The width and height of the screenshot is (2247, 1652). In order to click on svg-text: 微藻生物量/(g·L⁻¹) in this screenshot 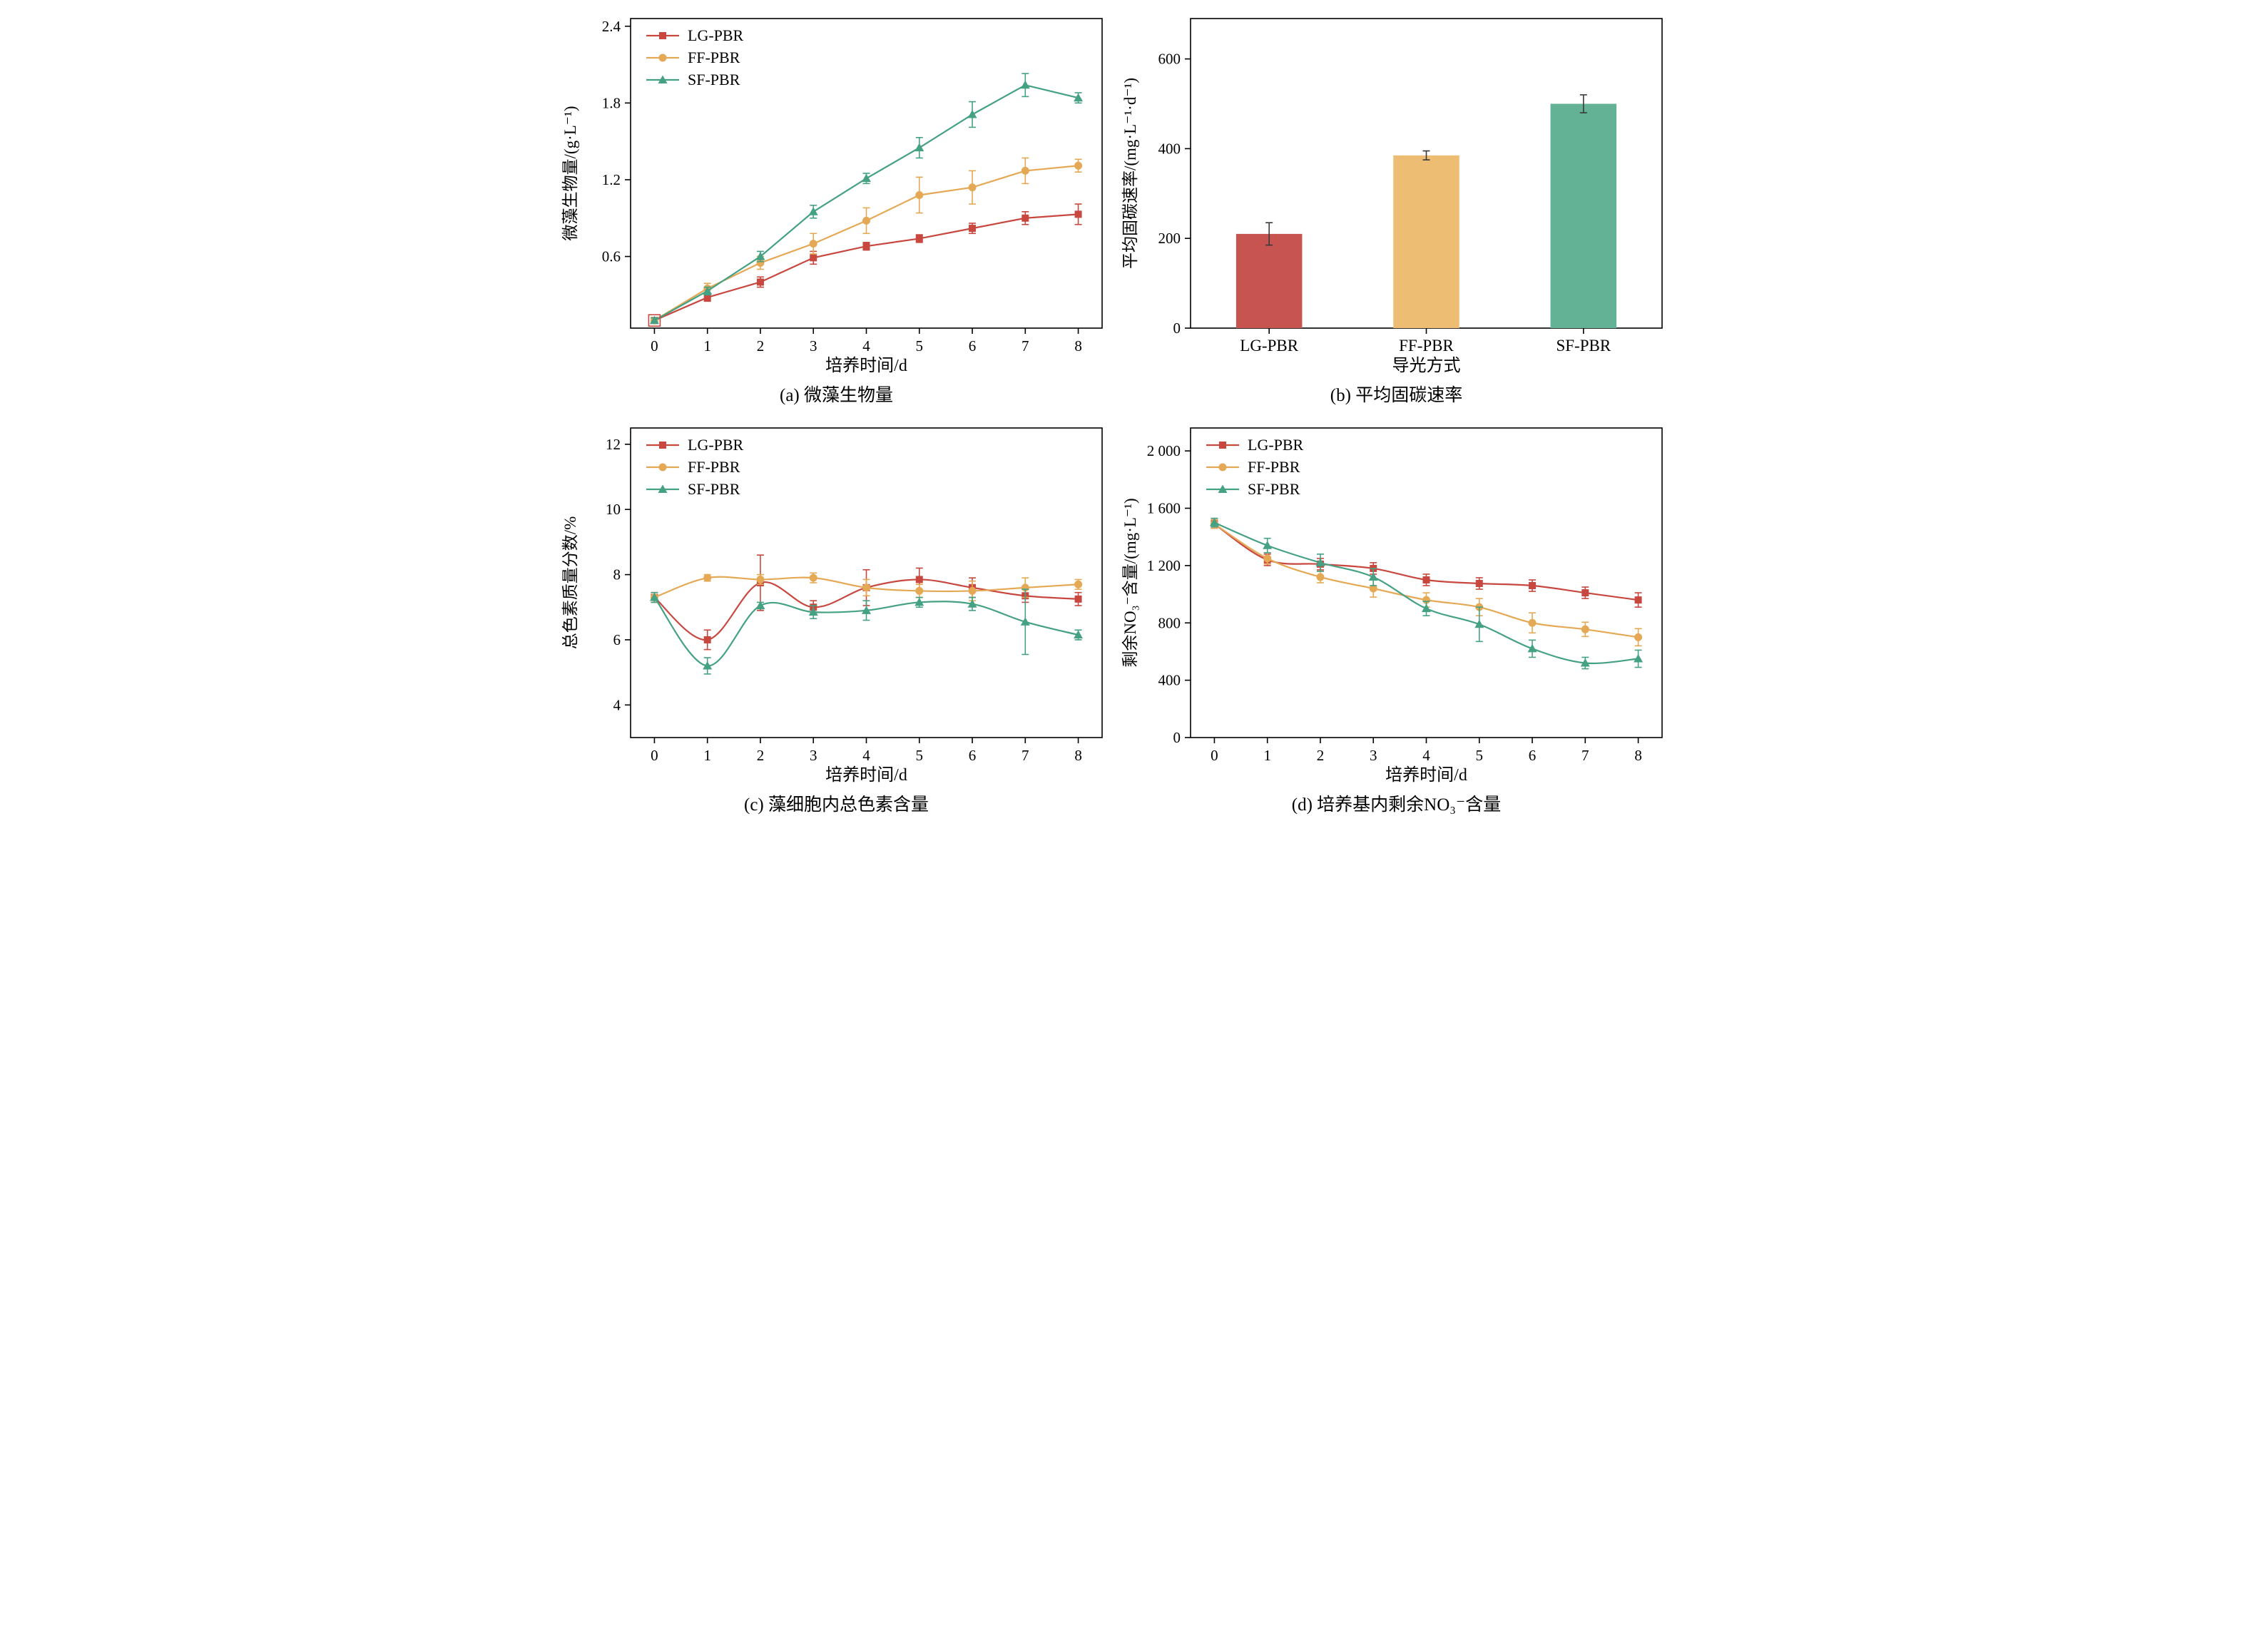, I will do `click(570, 173)`.